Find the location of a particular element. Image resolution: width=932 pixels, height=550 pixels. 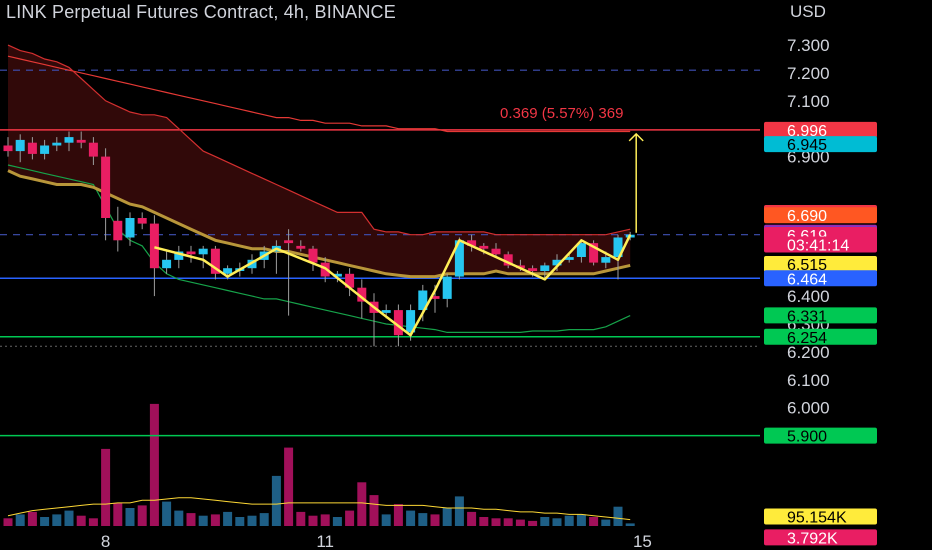

price-badge-label: 6.690 is located at coordinates (807, 216).